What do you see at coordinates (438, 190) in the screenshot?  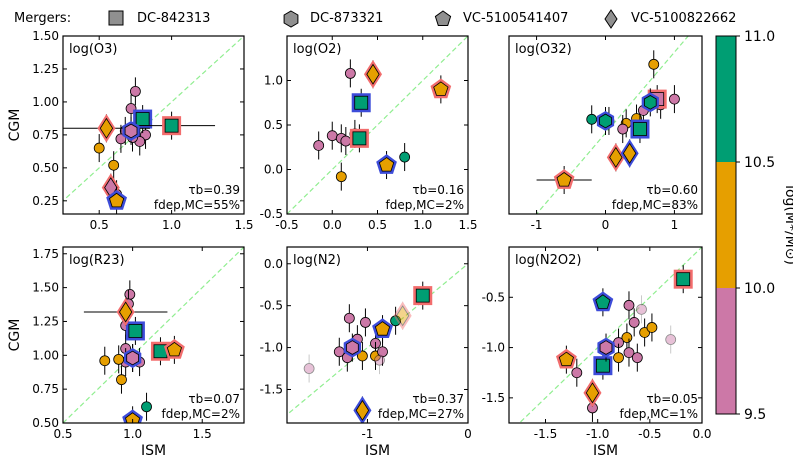 I see `tau-b-stat: τb=0.16` at bounding box center [438, 190].